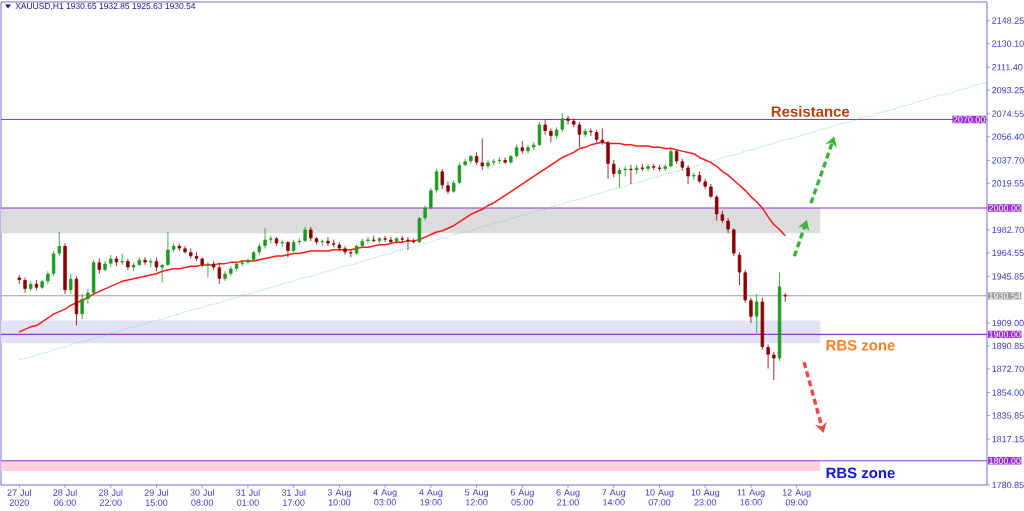 This screenshot has height=511, width=1024. Describe the element at coordinates (431, 497) in the screenshot. I see `x-tick-label: 4 Aug 19:00` at that location.